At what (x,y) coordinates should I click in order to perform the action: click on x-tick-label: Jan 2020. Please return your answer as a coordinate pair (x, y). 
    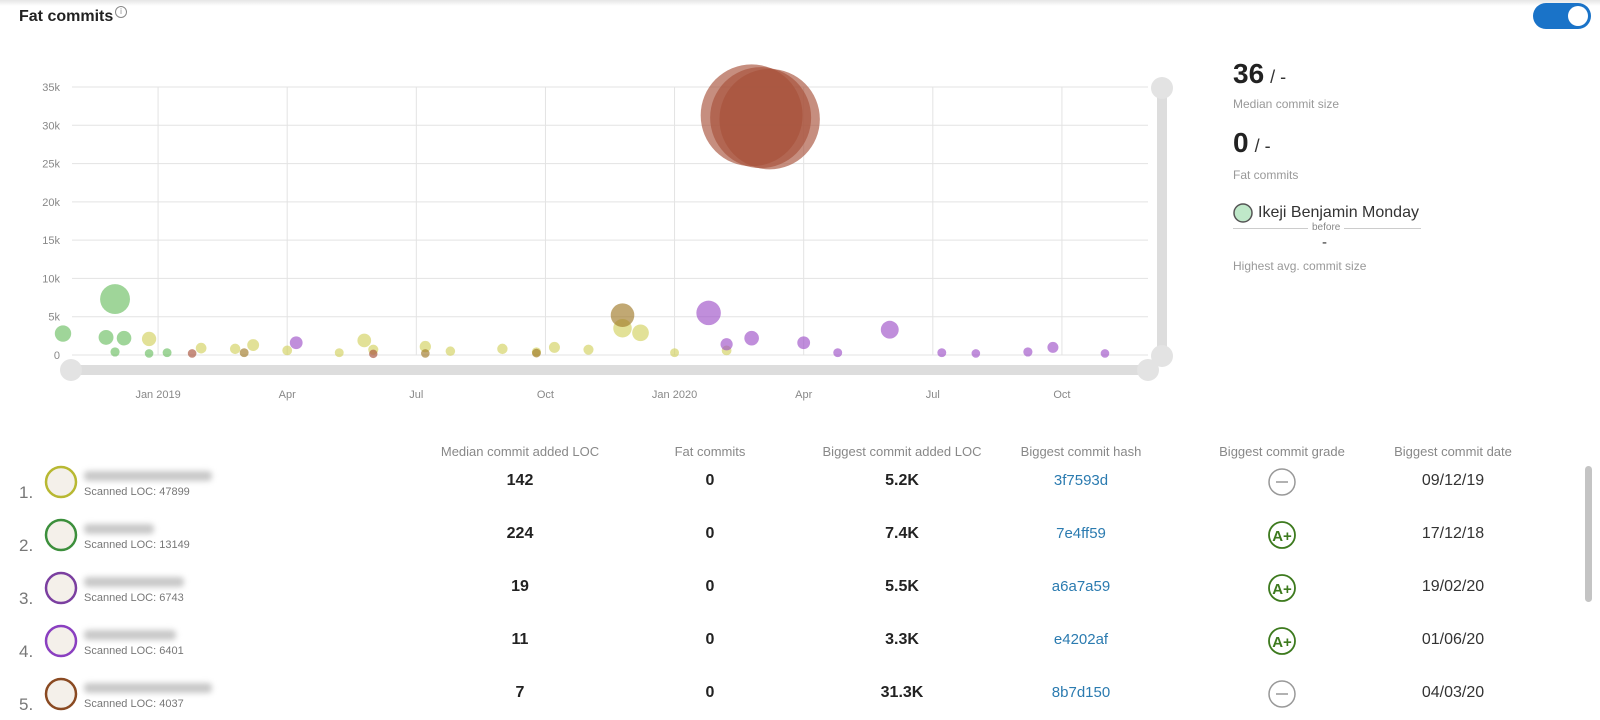
    Looking at the image, I should click on (674, 395).